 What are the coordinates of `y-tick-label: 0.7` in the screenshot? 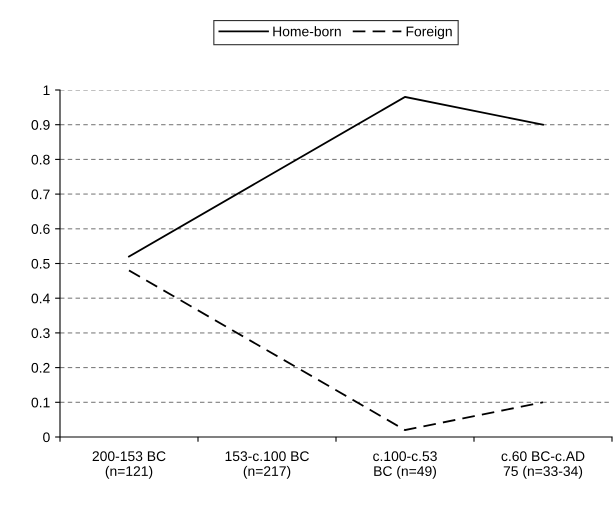 It's located at (41, 194).